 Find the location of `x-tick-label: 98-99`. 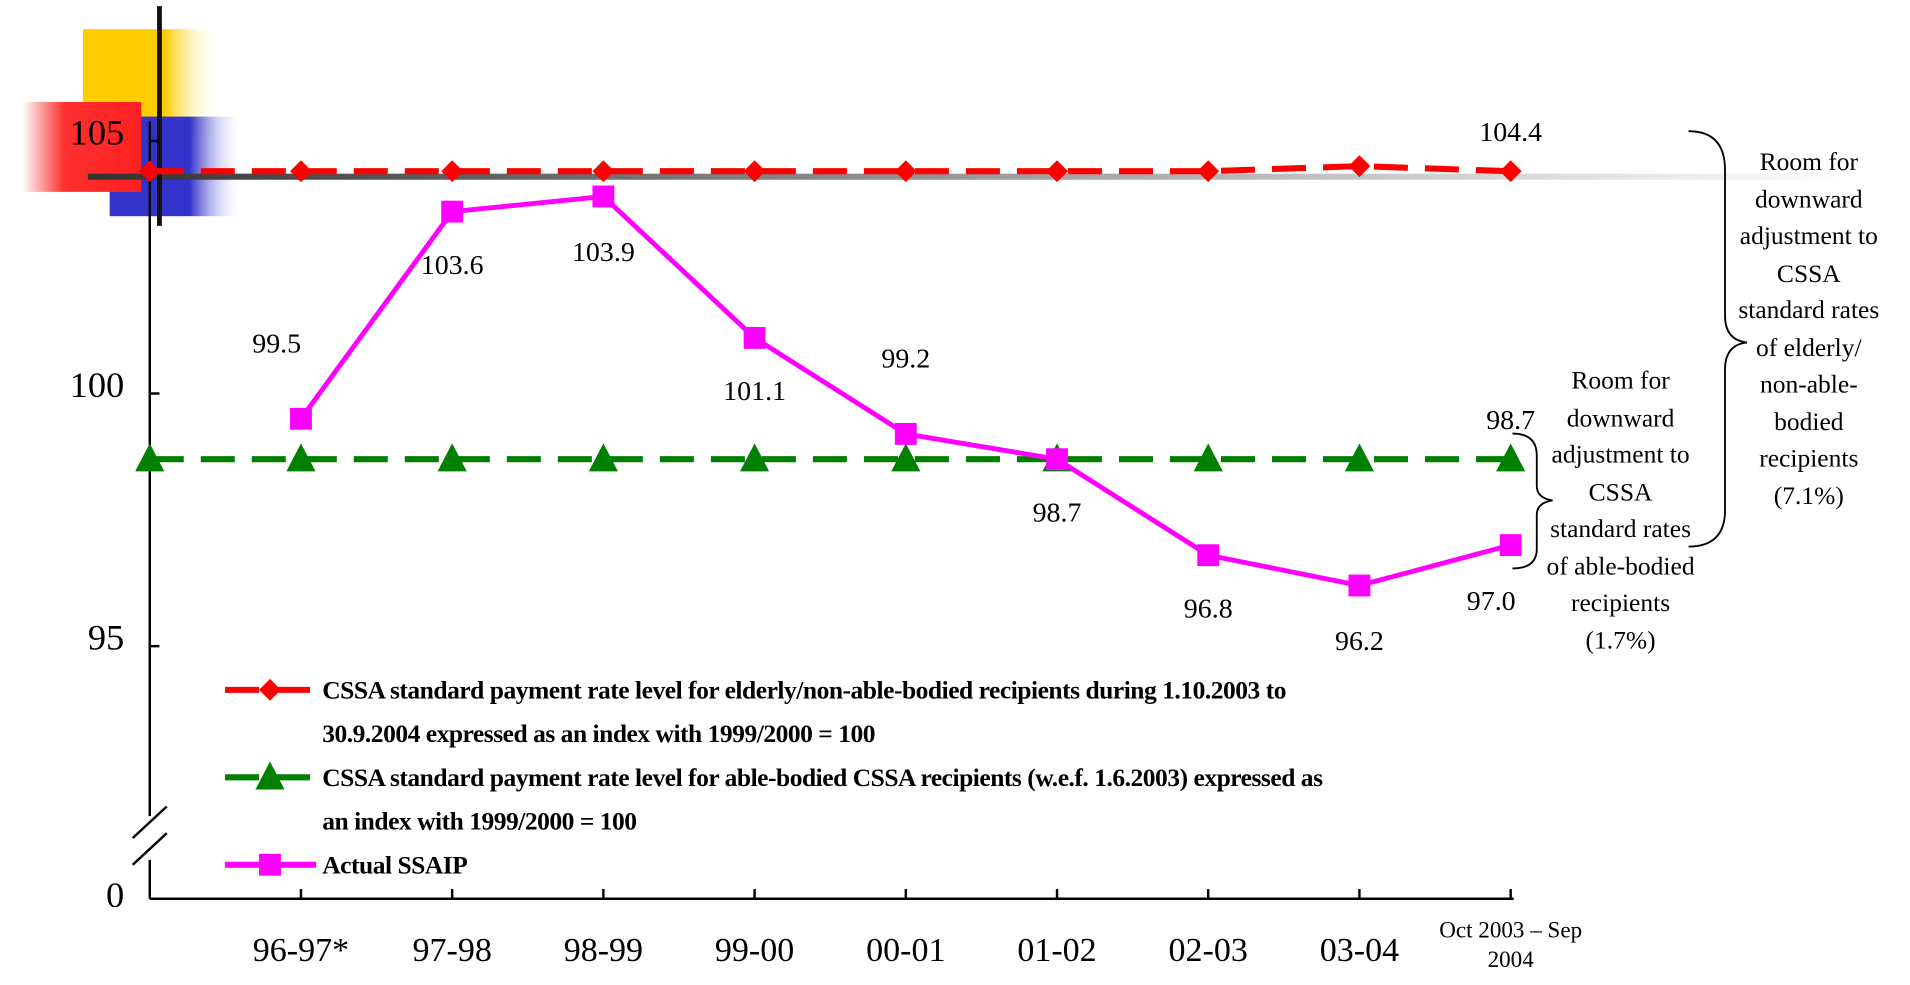

x-tick-label: 98-99 is located at coordinates (603, 950).